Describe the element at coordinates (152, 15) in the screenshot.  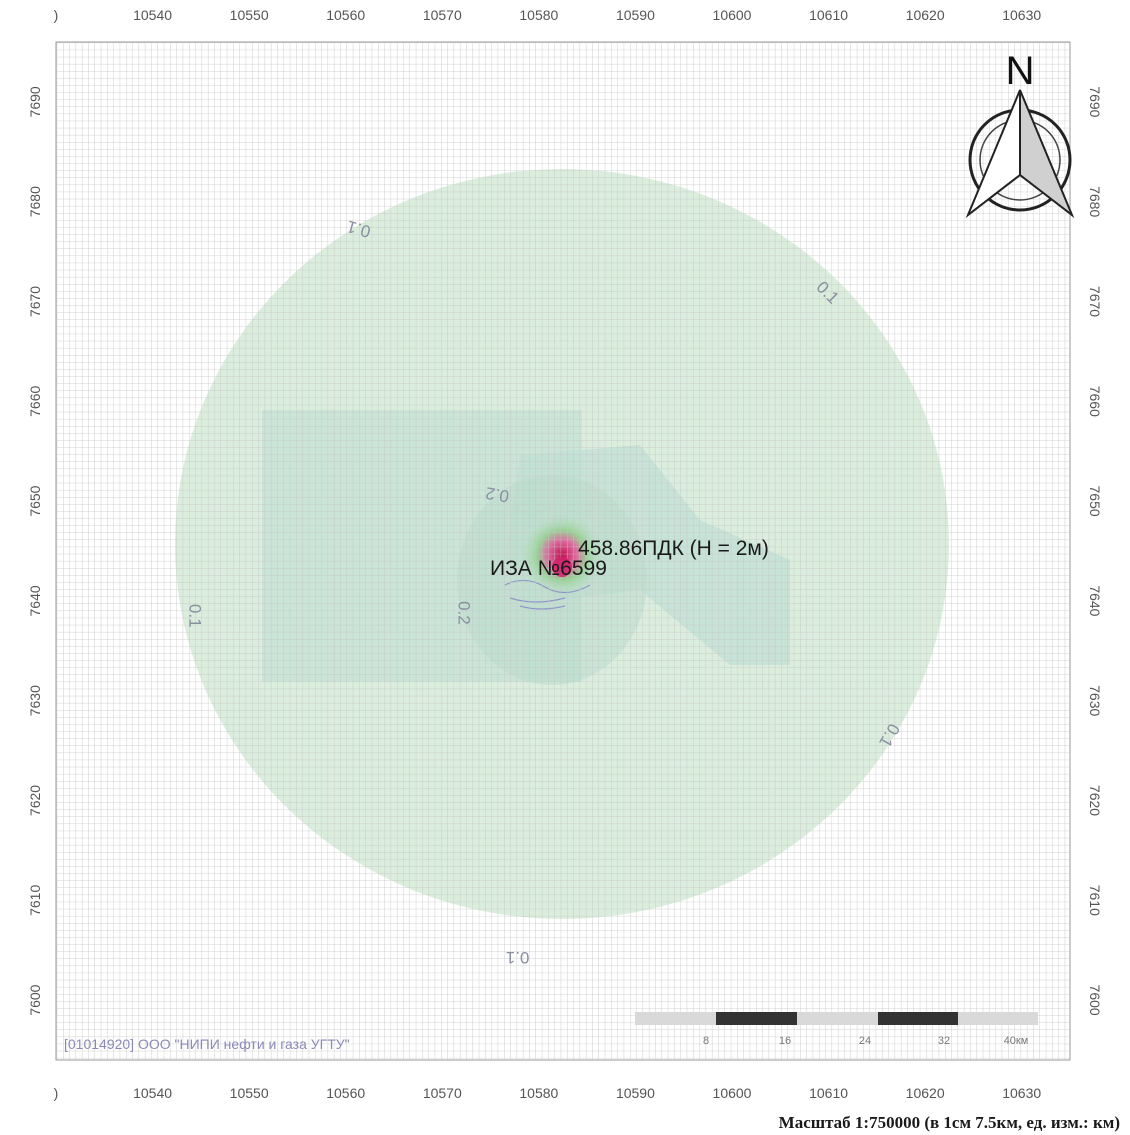
I see `x-tick-top-label: 10540` at that location.